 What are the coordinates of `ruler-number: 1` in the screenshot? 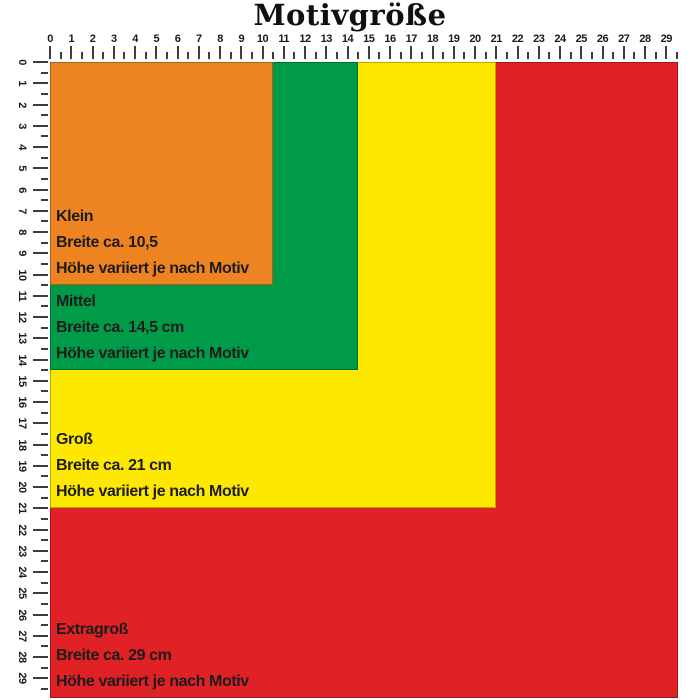 It's located at (22, 83).